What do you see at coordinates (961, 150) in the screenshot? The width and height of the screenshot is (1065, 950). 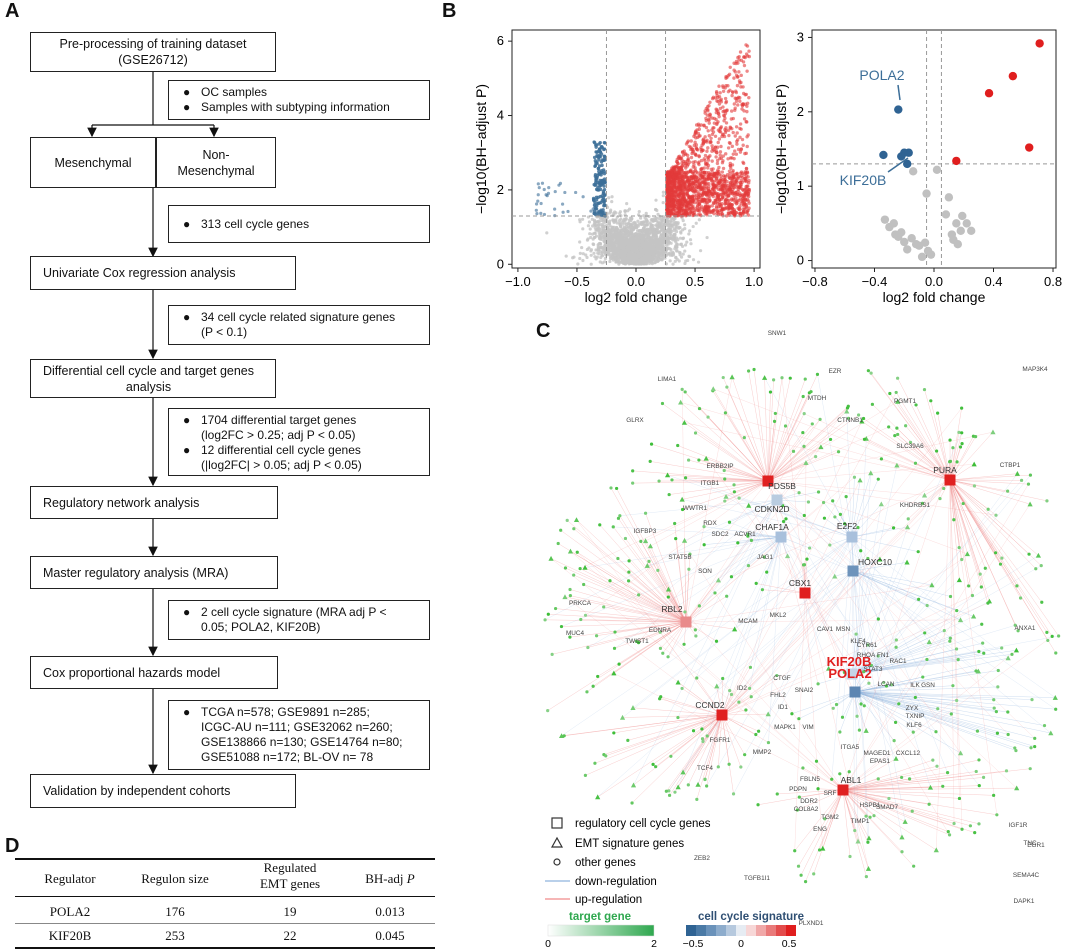 I see `volcano-points` at bounding box center [961, 150].